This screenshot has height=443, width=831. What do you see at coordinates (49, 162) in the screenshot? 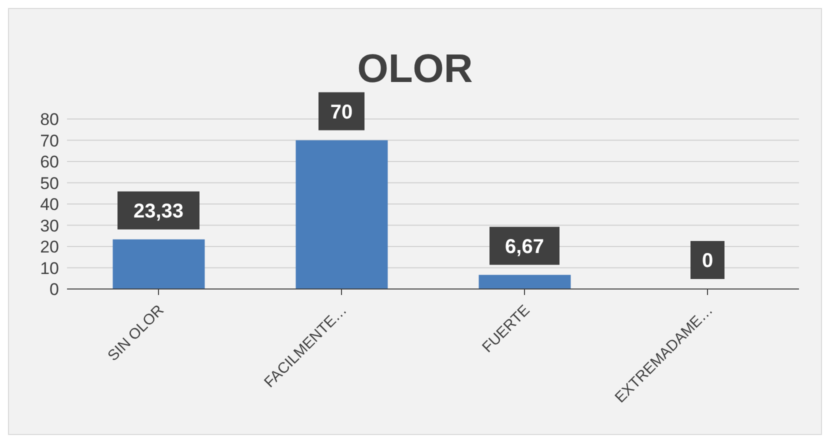
I see `y-tick-label: 60` at bounding box center [49, 162].